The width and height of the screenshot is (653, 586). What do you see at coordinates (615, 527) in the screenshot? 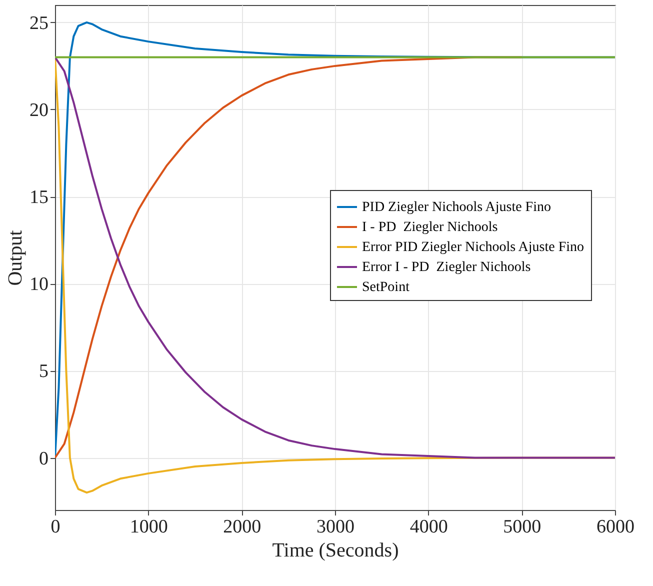
I see `x-tick-label: 6000` at bounding box center [615, 527].